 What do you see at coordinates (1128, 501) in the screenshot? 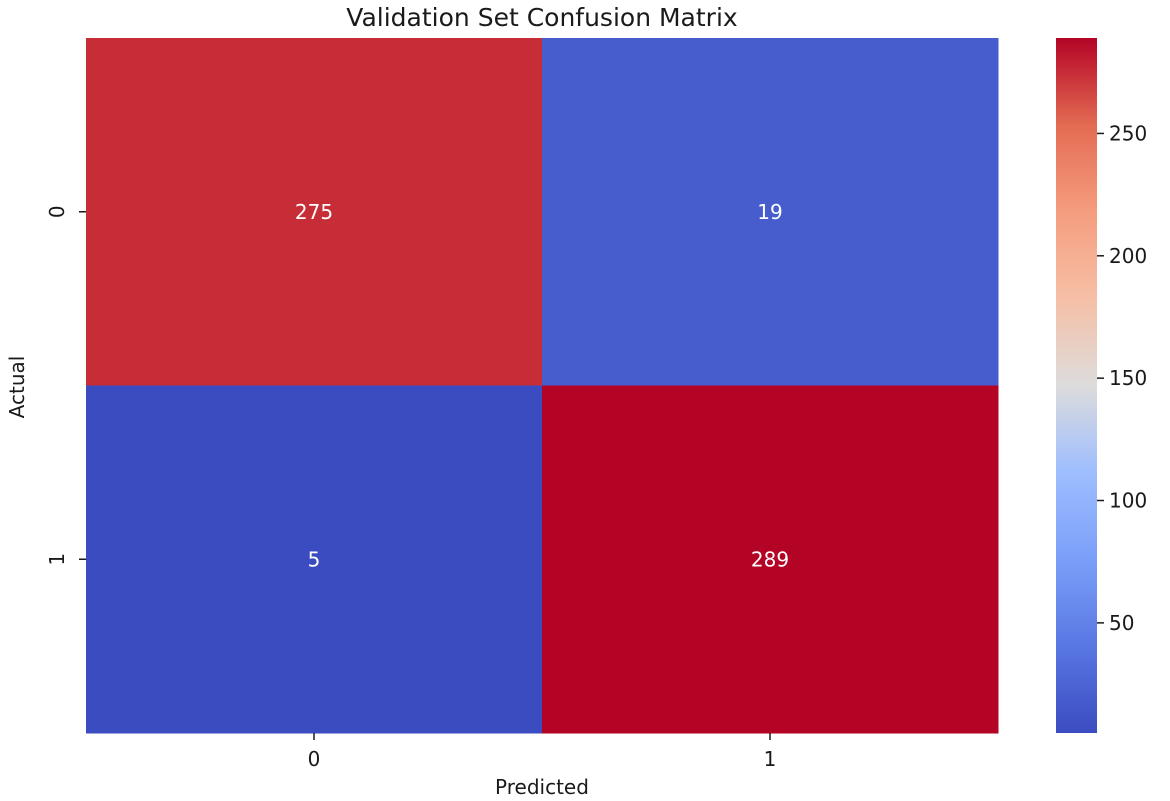
I see `colorbar-tick-label: 100` at bounding box center [1128, 501].